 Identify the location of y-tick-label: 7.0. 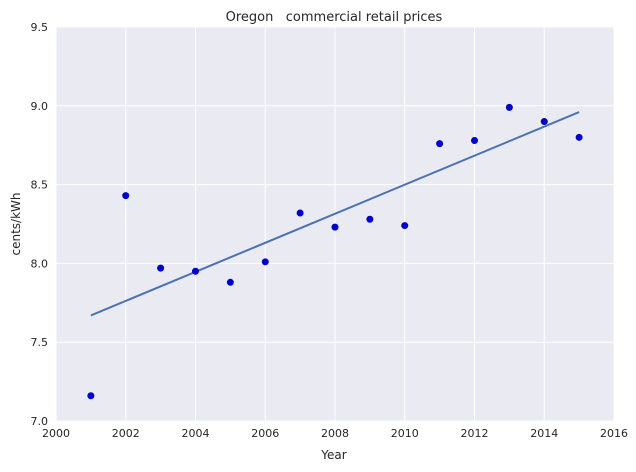
(40, 421).